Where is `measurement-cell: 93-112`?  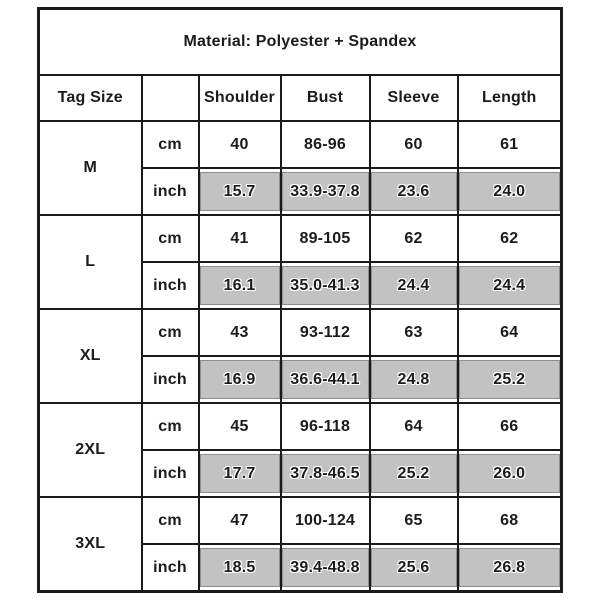 measurement-cell: 93-112 is located at coordinates (325, 332).